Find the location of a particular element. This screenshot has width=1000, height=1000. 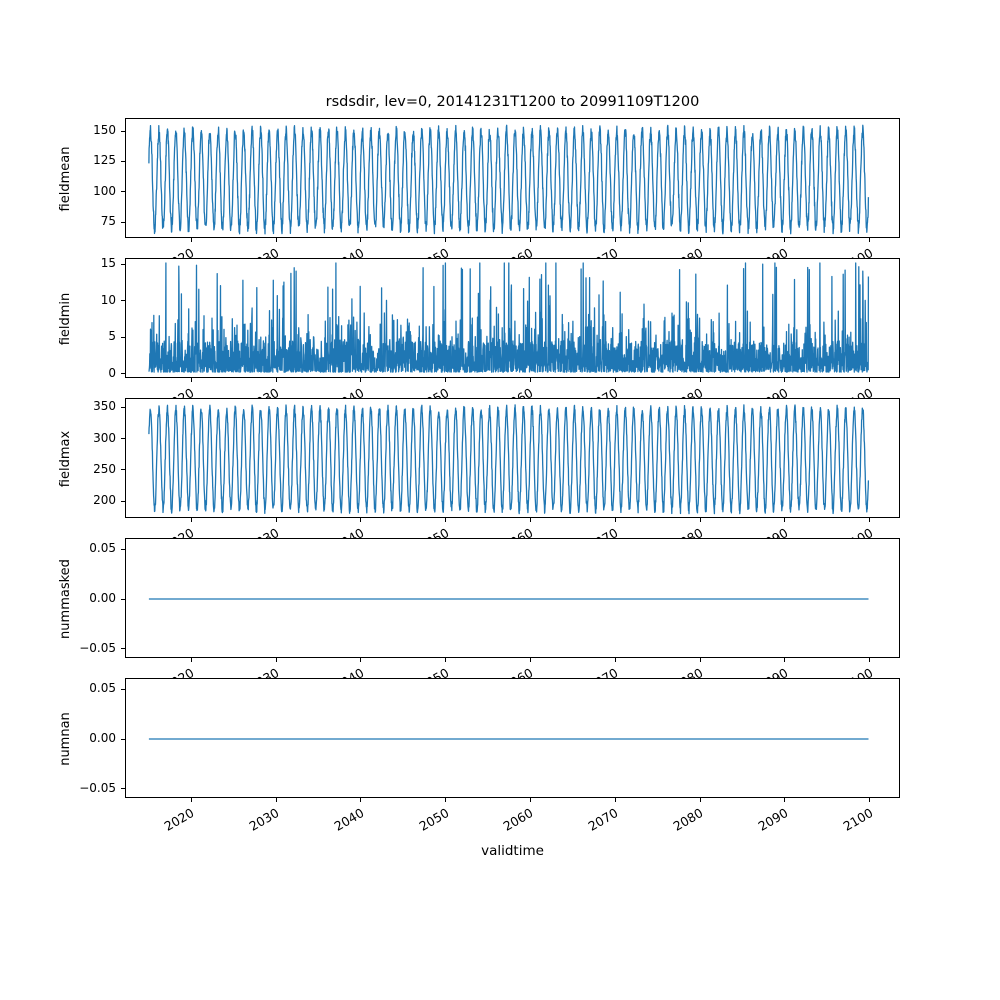

x-tick-label: 2050 is located at coordinates (434, 819).